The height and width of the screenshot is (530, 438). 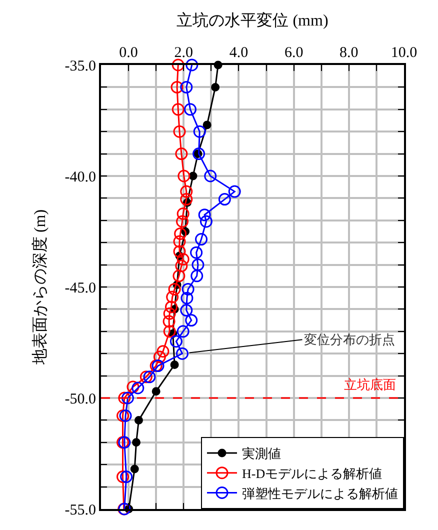 What do you see at coordinates (80, 510) in the screenshot?
I see `y-tick-label: -55.0` at bounding box center [80, 510].